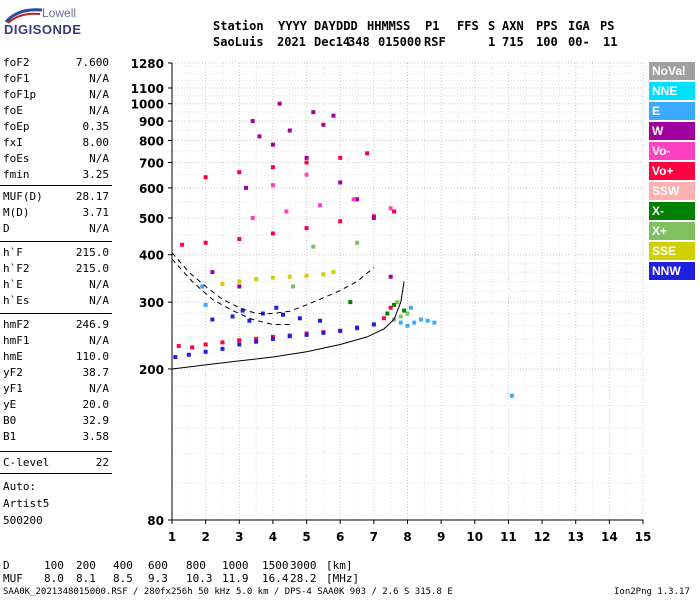  What do you see at coordinates (96, 436) in the screenshot?
I see `param-value: 3.58` at bounding box center [96, 436].